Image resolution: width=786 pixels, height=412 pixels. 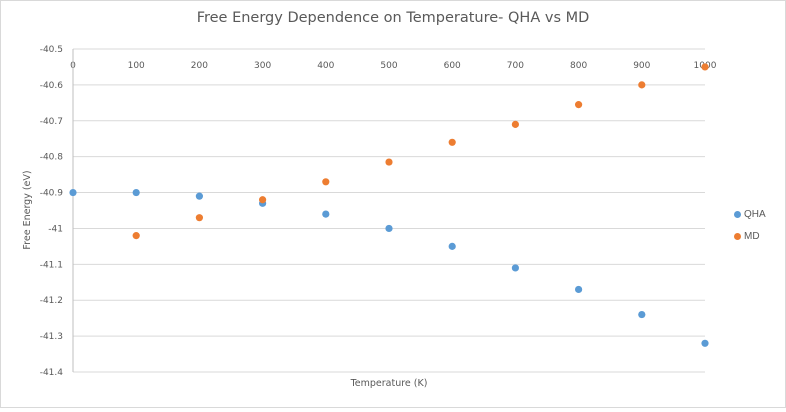 I want to click on y-tick-label: -41.2, so click(x=51, y=301).